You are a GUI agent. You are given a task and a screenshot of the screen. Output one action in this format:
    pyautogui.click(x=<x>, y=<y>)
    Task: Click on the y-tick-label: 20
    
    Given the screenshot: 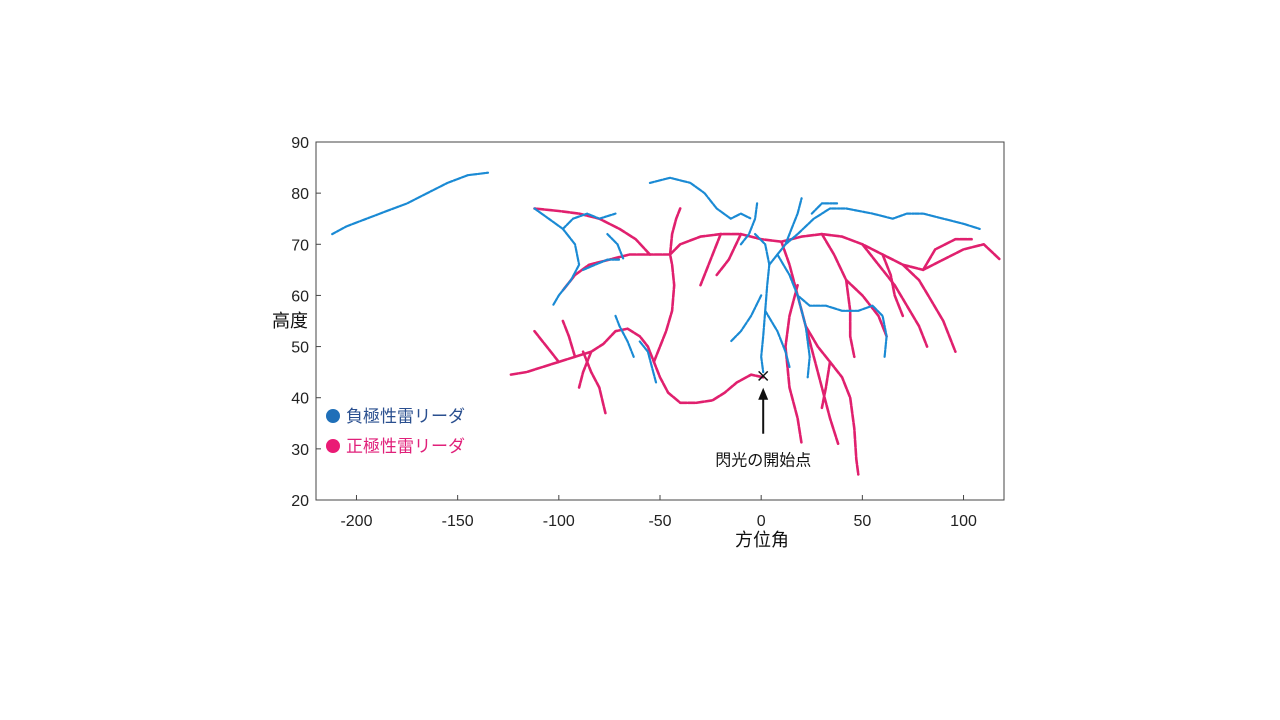 What is the action you would take?
    pyautogui.click(x=300, y=501)
    